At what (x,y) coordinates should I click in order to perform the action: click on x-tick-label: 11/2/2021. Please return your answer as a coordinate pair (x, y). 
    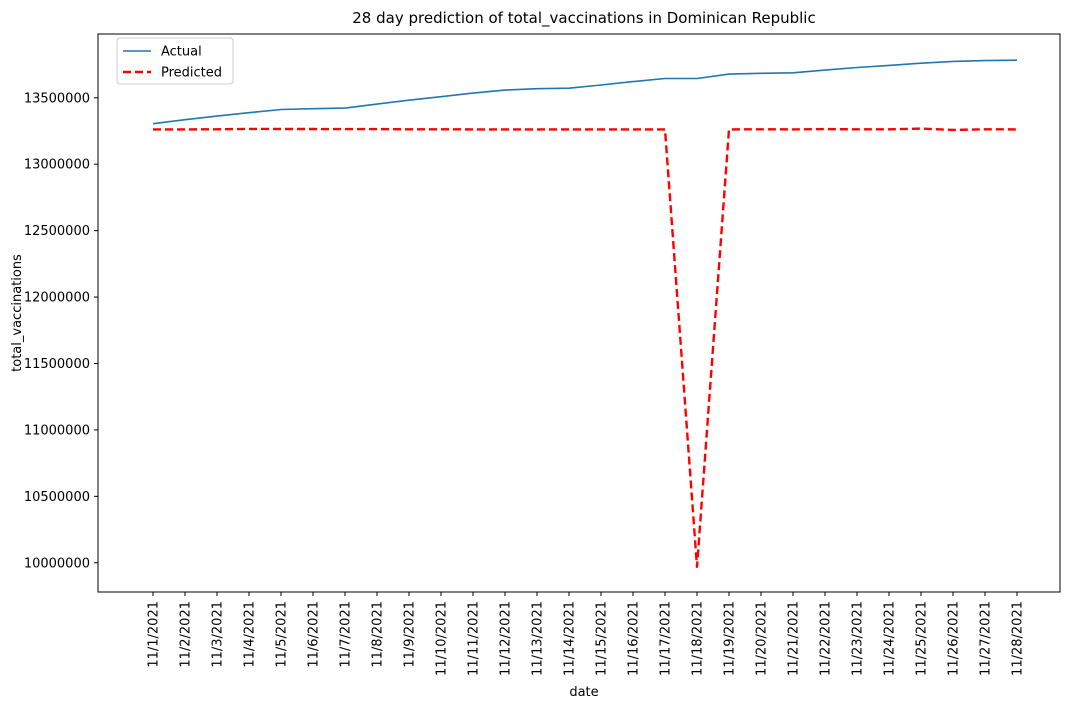
    Looking at the image, I should click on (186, 634).